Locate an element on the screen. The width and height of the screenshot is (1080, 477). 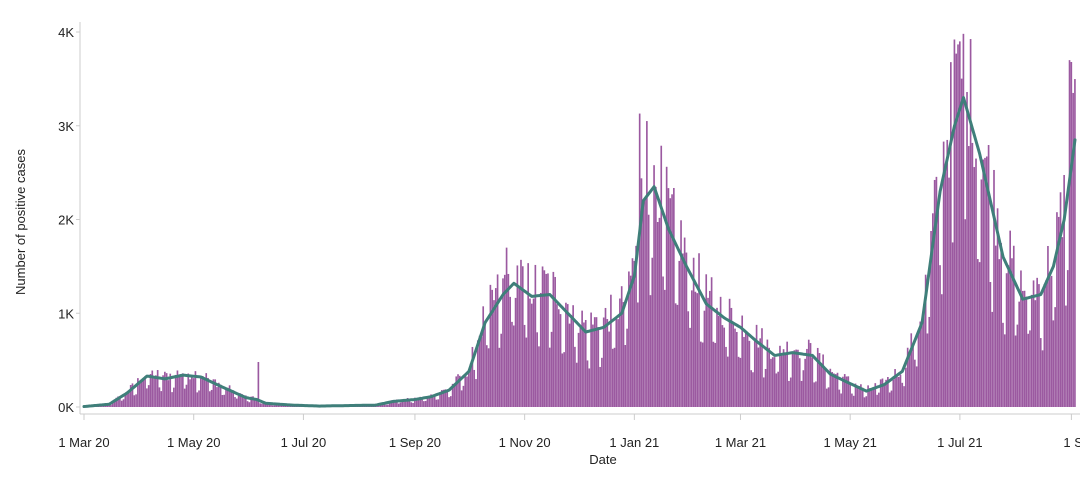
y-tick-label: 2K is located at coordinates (66, 220).